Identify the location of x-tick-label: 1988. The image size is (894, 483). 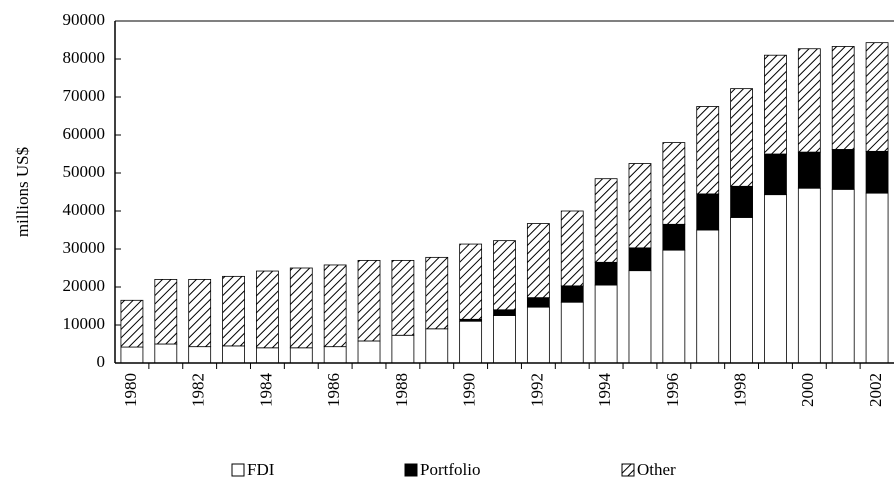
(401, 390).